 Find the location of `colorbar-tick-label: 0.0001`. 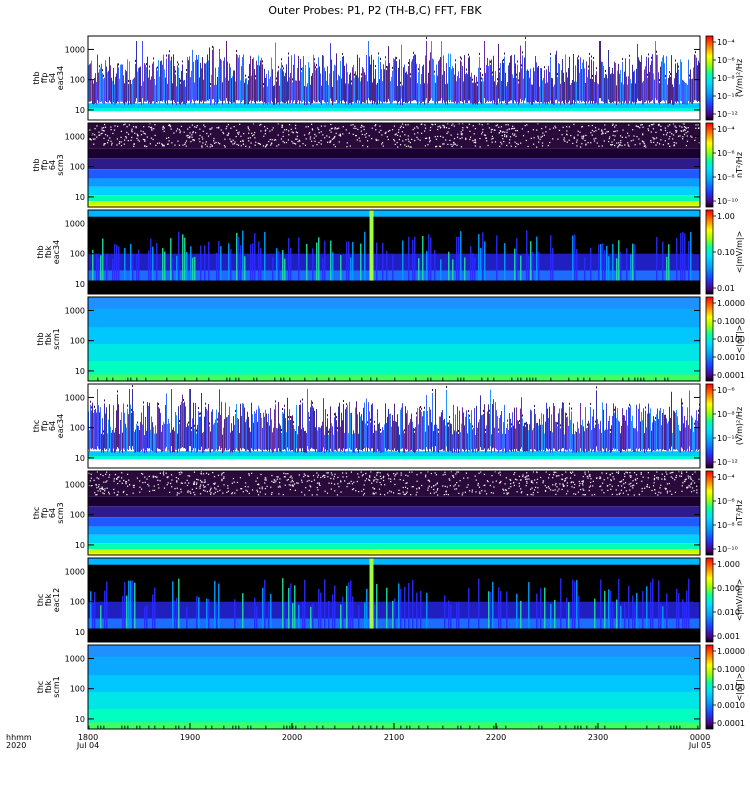

colorbar-tick-label: 0.0001 is located at coordinates (731, 375).